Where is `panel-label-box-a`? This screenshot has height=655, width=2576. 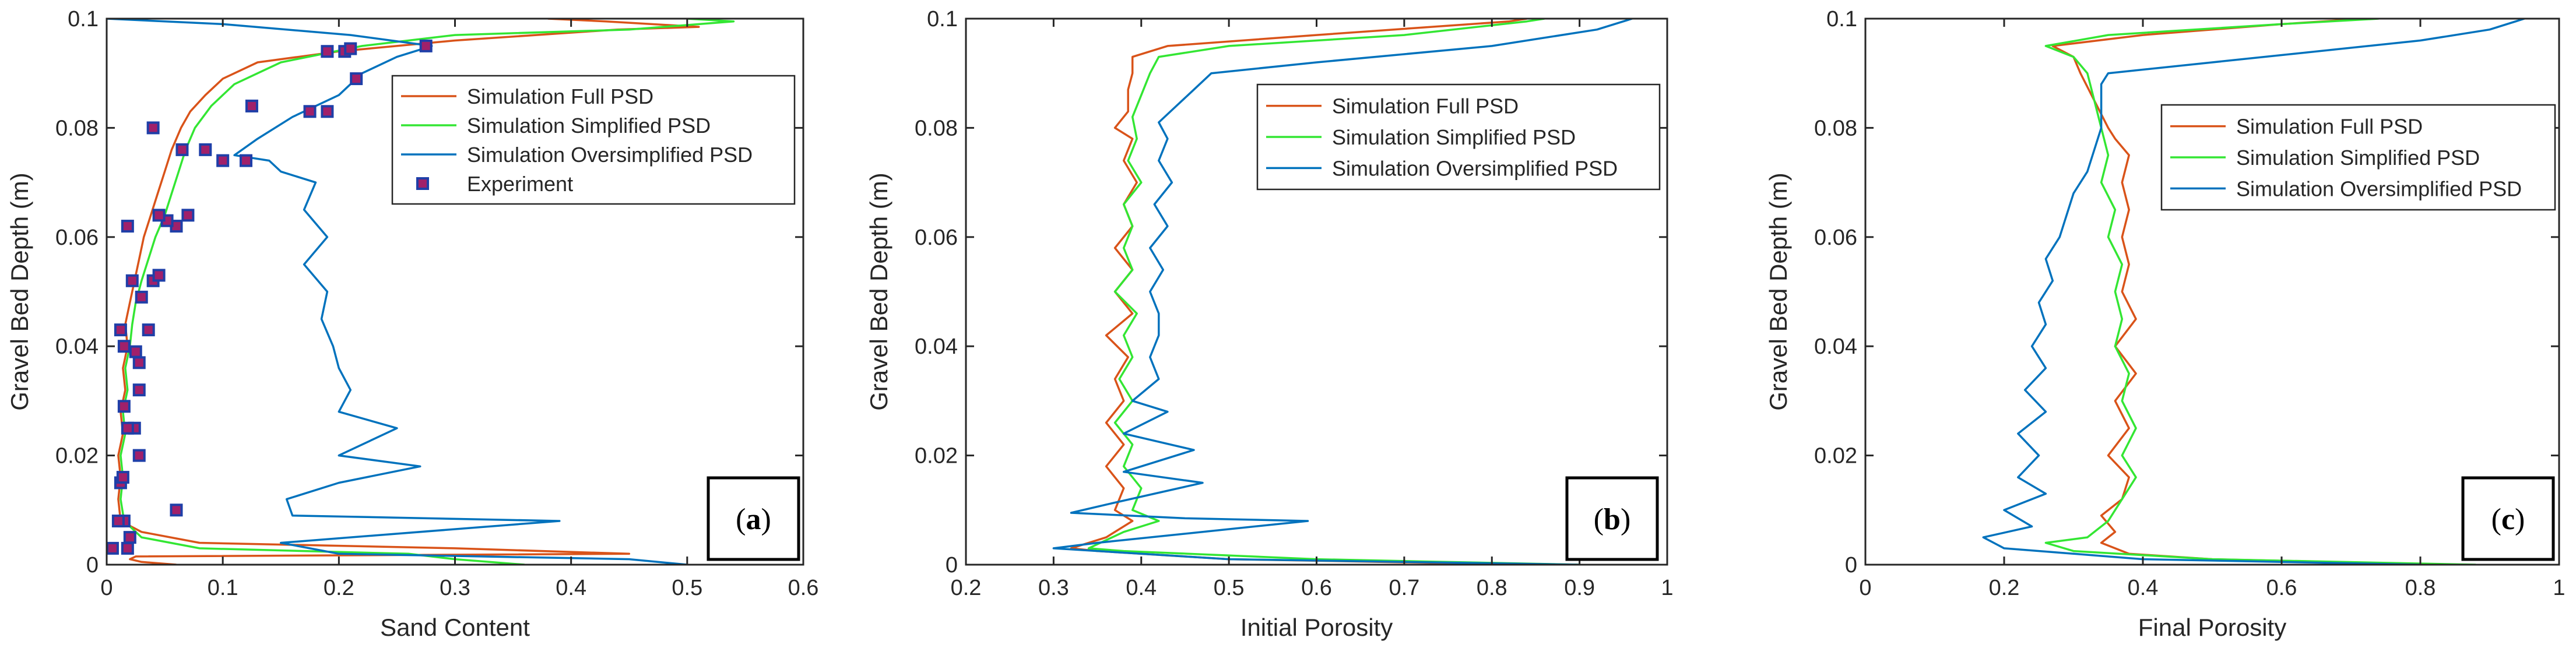 panel-label-box-a is located at coordinates (753, 518).